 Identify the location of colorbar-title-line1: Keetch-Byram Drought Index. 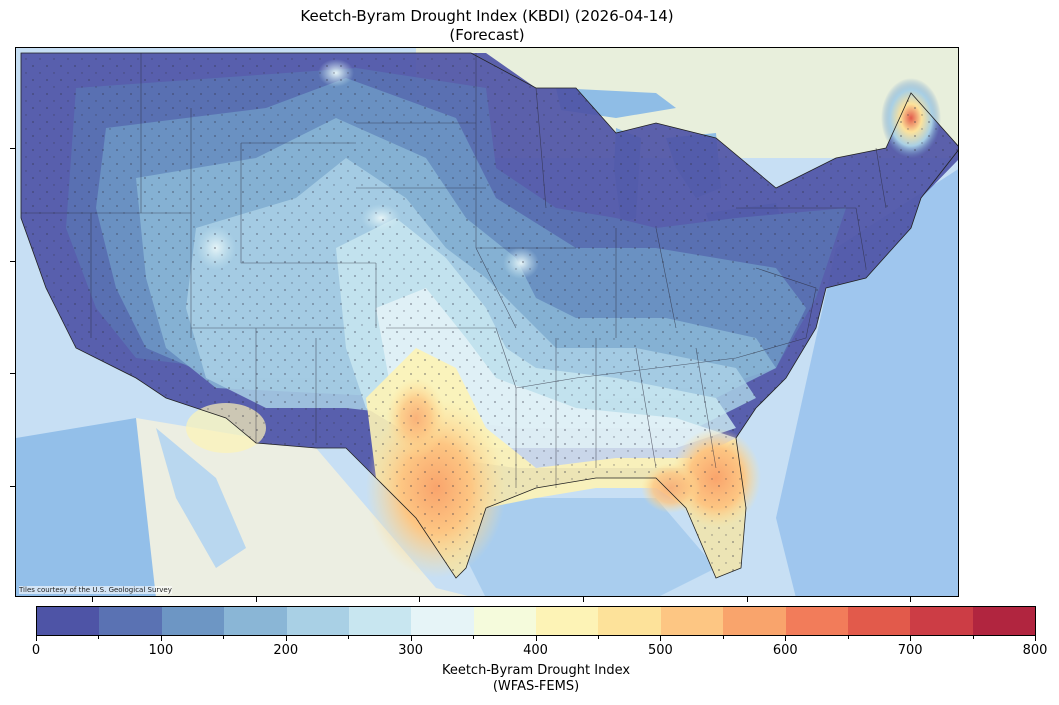
(536, 670).